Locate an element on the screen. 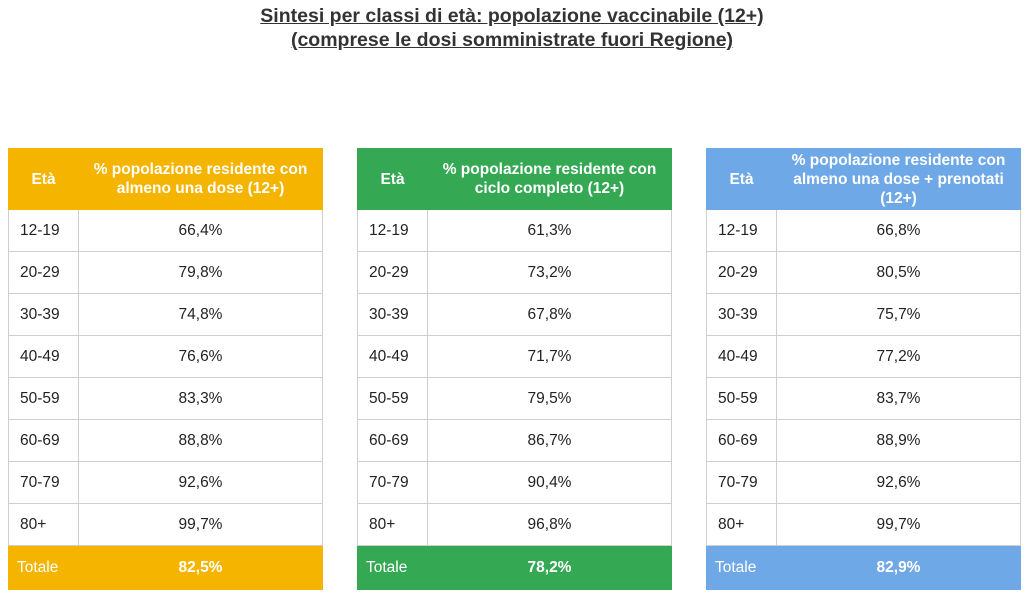  value-cell: 90,4% is located at coordinates (549, 482).